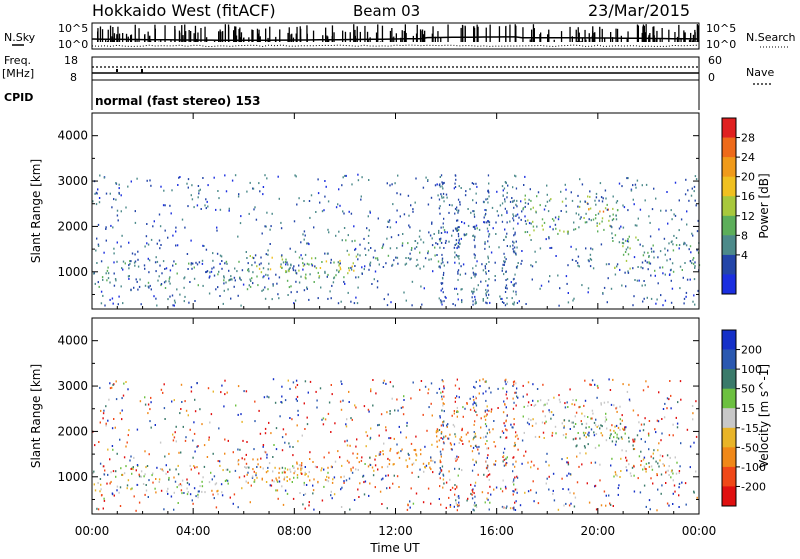 The height and width of the screenshot is (559, 800). Describe the element at coordinates (639, 10) in the screenshot. I see `date-title: 23/Mar/2015` at that location.